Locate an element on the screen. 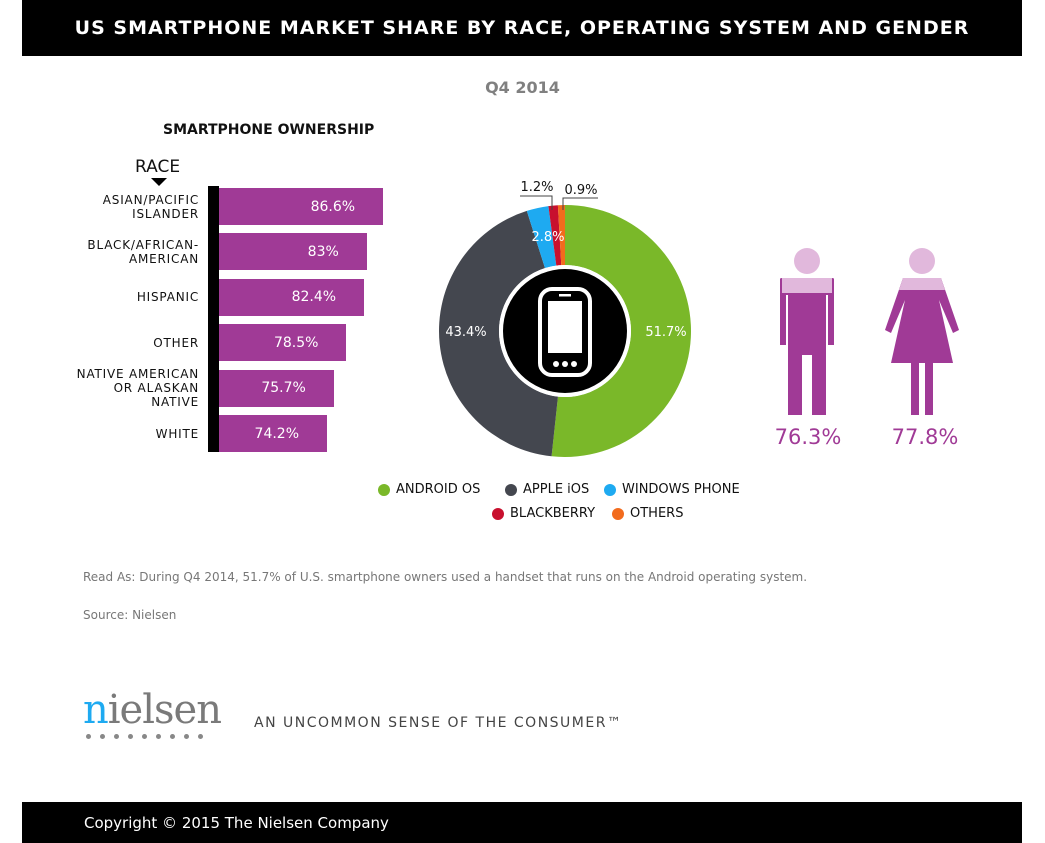 This screenshot has width=1045, height=843. bar: 78.5% is located at coordinates (283, 343).